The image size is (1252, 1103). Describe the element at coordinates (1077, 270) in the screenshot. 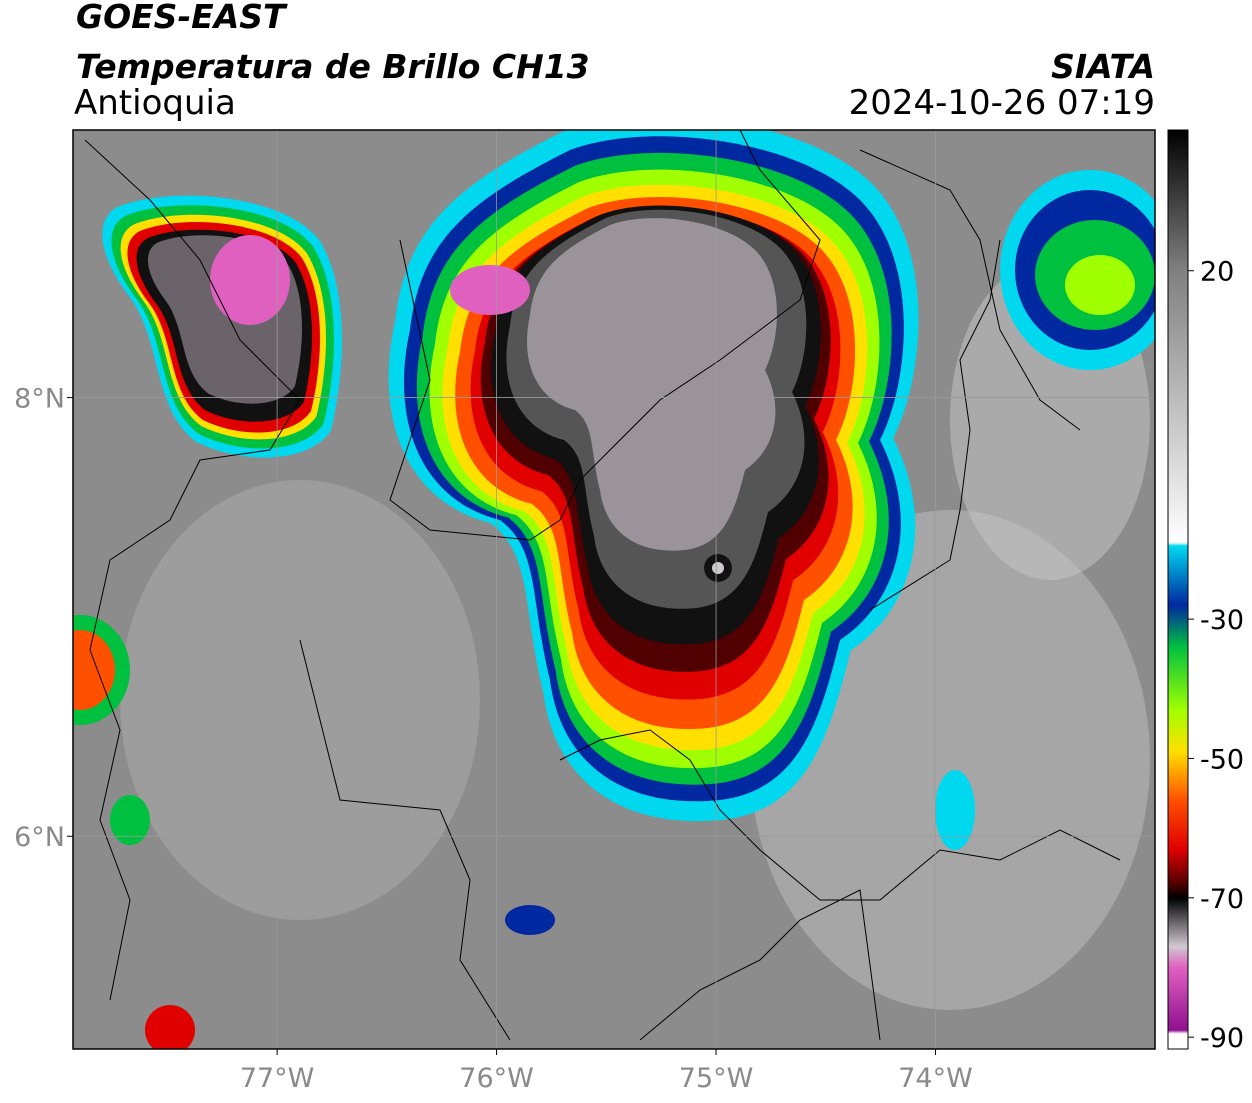

I see `storm-northeast` at that location.